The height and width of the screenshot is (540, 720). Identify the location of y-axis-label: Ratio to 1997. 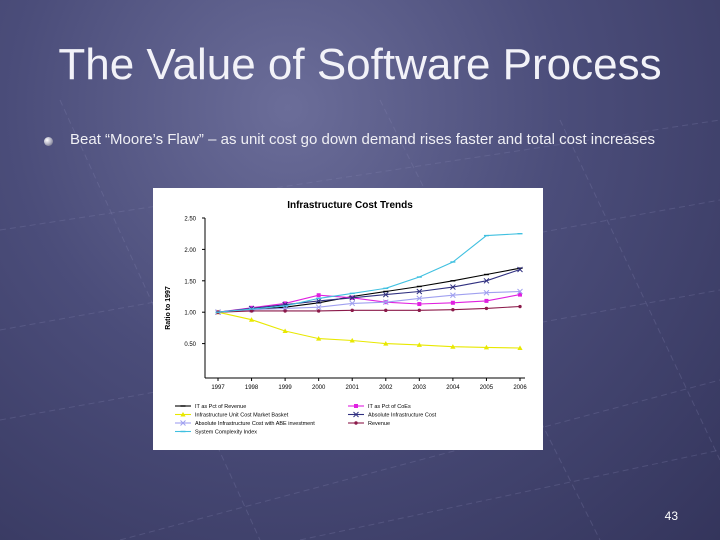
(168, 308).